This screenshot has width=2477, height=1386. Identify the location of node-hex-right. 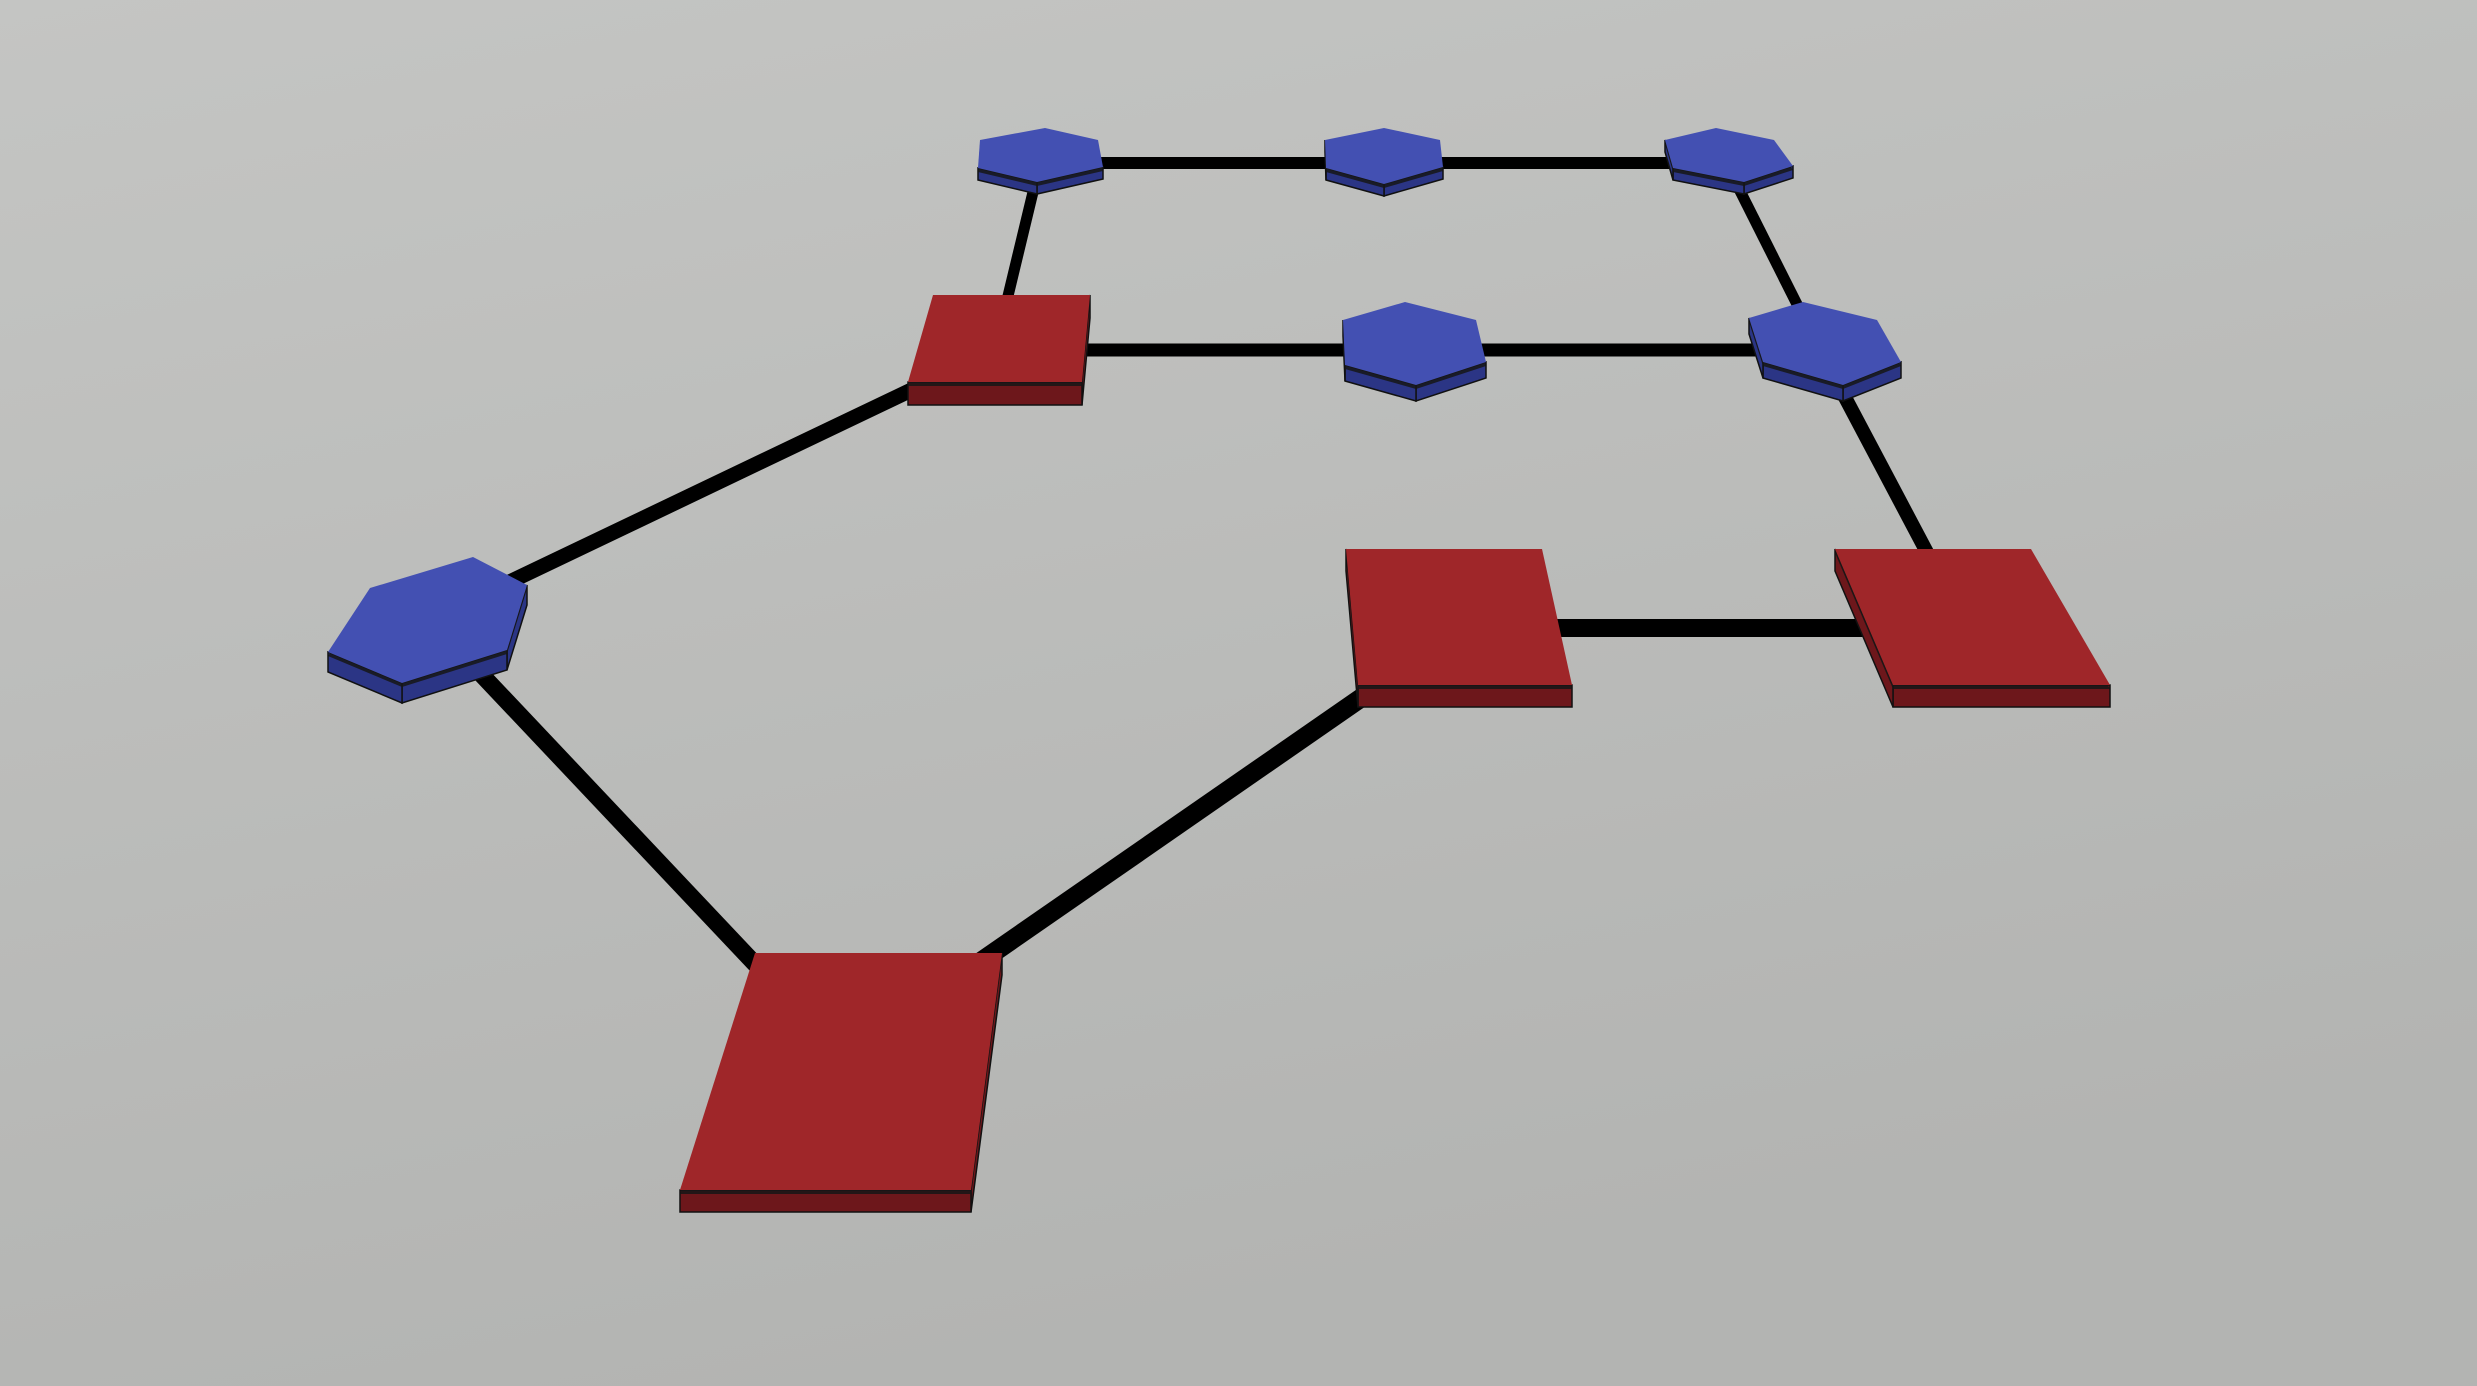
(1825, 352).